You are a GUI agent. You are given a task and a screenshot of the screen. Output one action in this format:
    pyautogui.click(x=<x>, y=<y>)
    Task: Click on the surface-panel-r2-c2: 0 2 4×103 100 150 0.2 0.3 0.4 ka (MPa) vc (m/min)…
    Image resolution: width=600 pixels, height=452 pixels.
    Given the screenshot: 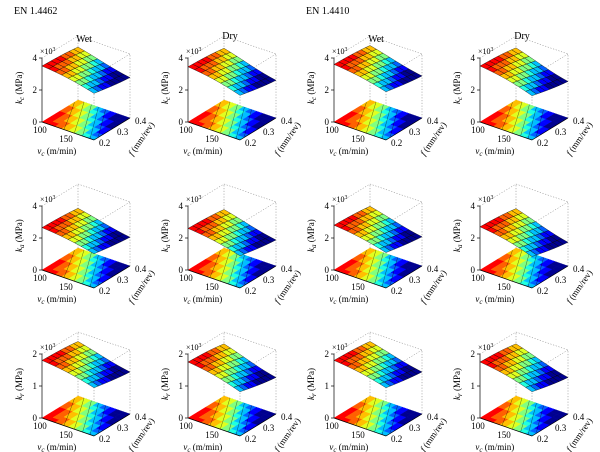 What is the action you would take?
    pyautogui.click(x=231, y=244)
    